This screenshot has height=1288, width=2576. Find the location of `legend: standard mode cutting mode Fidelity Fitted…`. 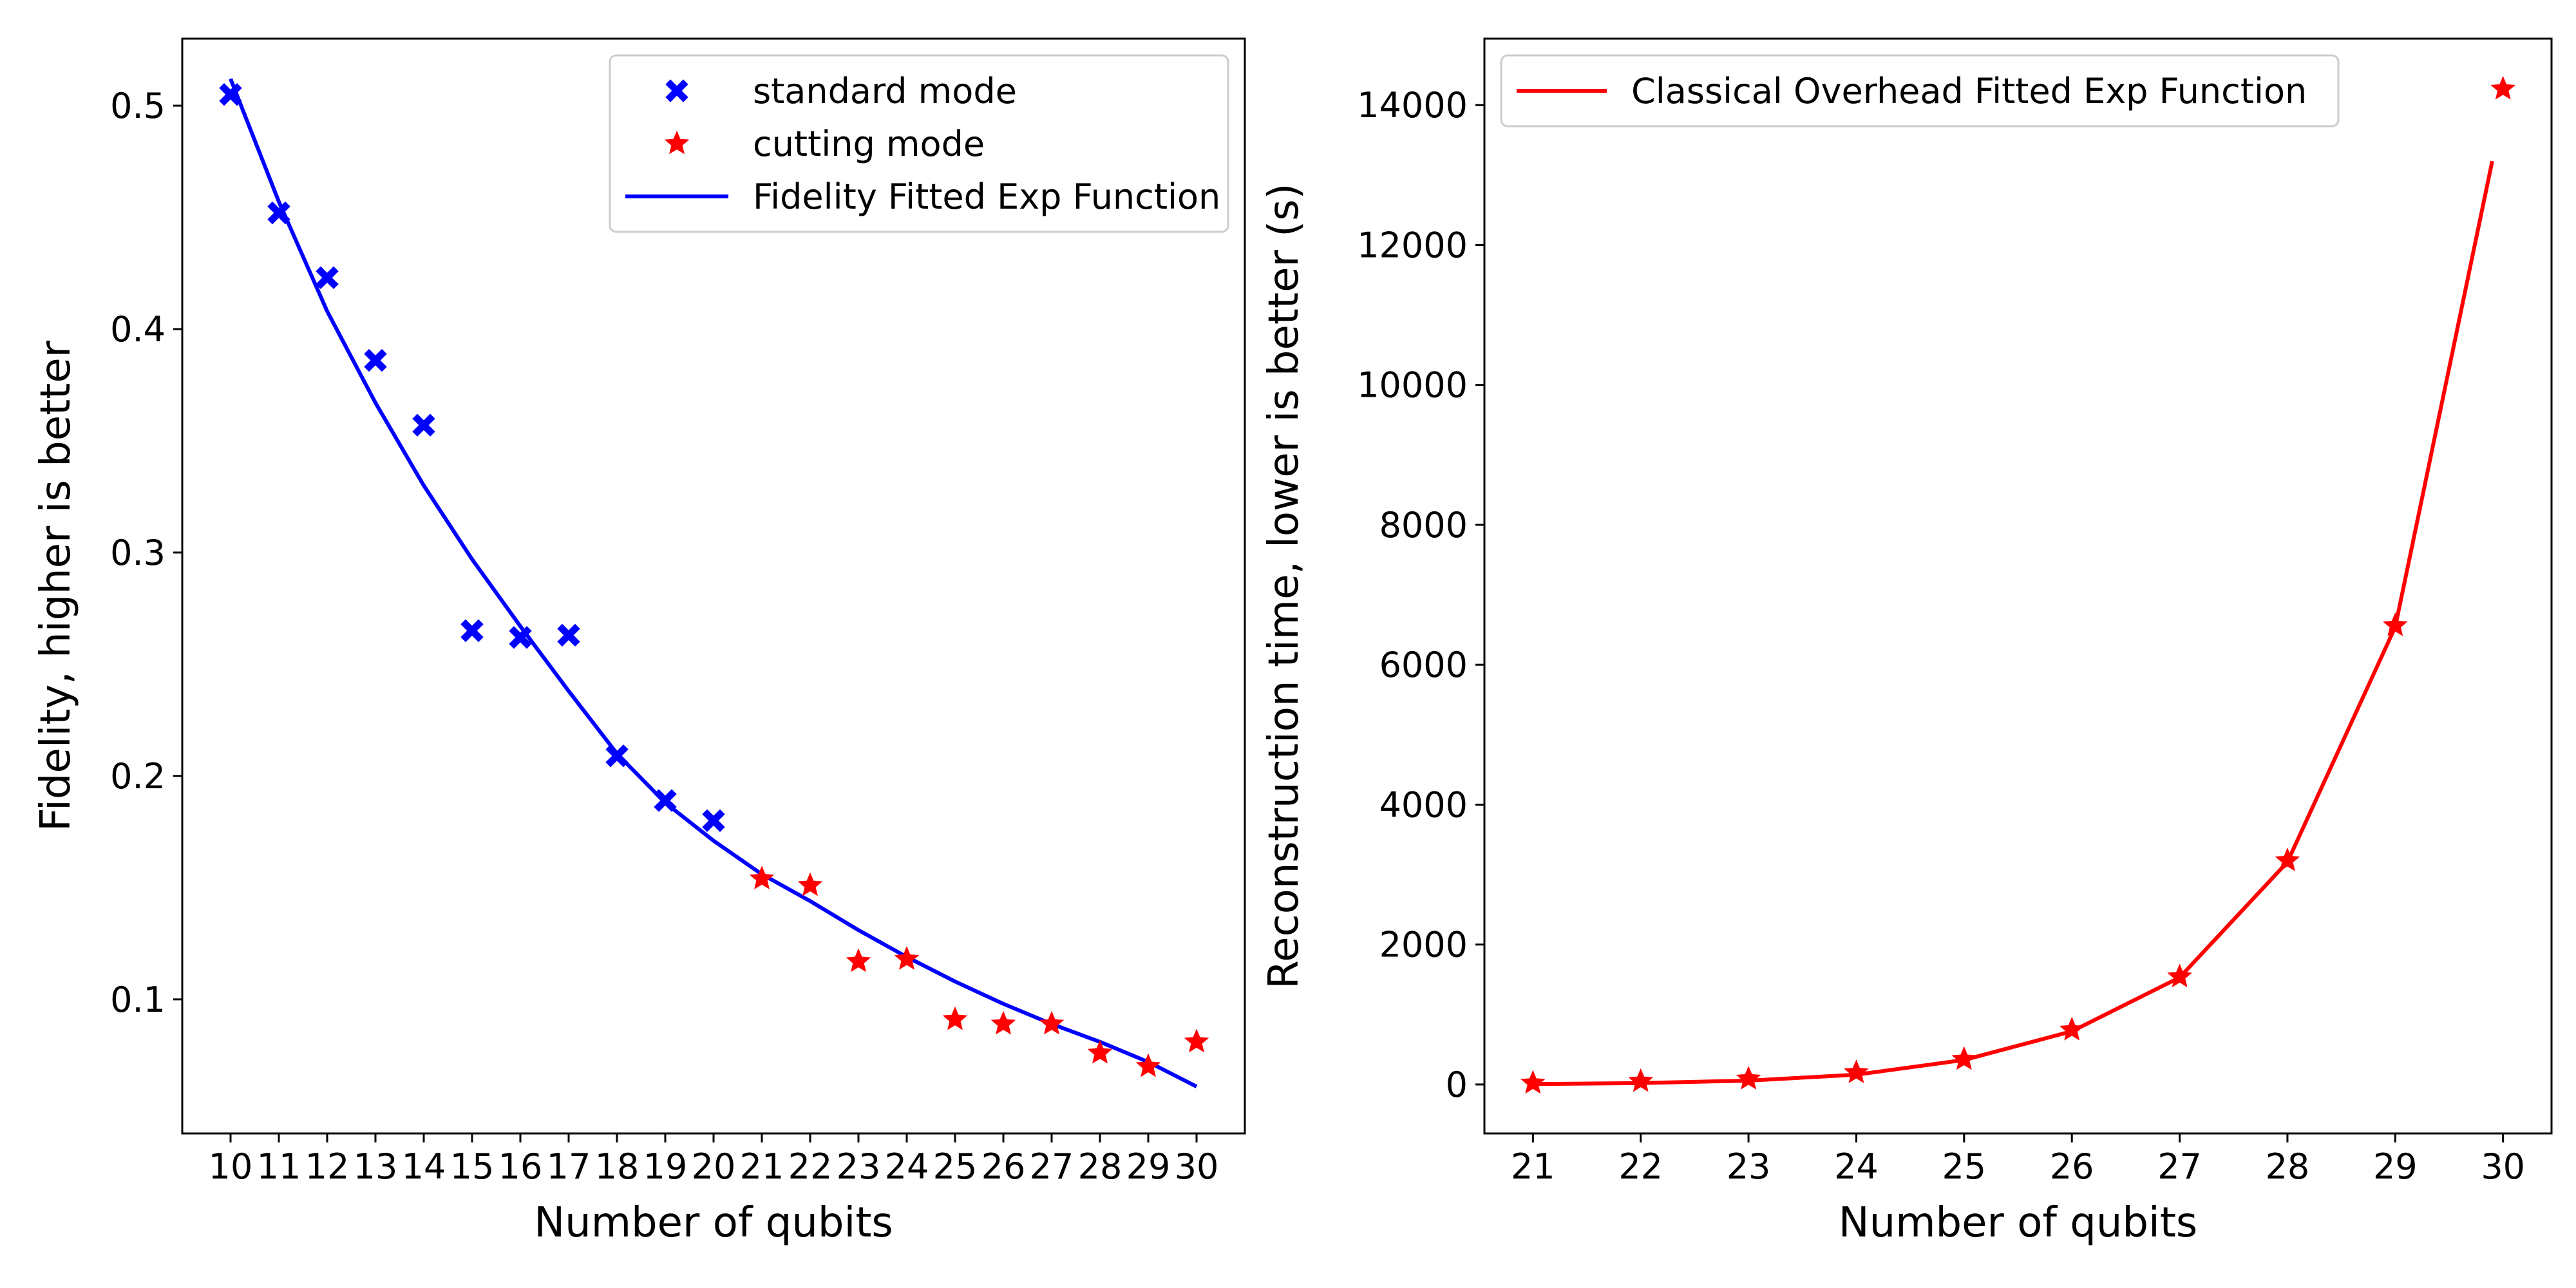

legend: standard mode cutting mode Fidelity Fitted… is located at coordinates (919, 143).